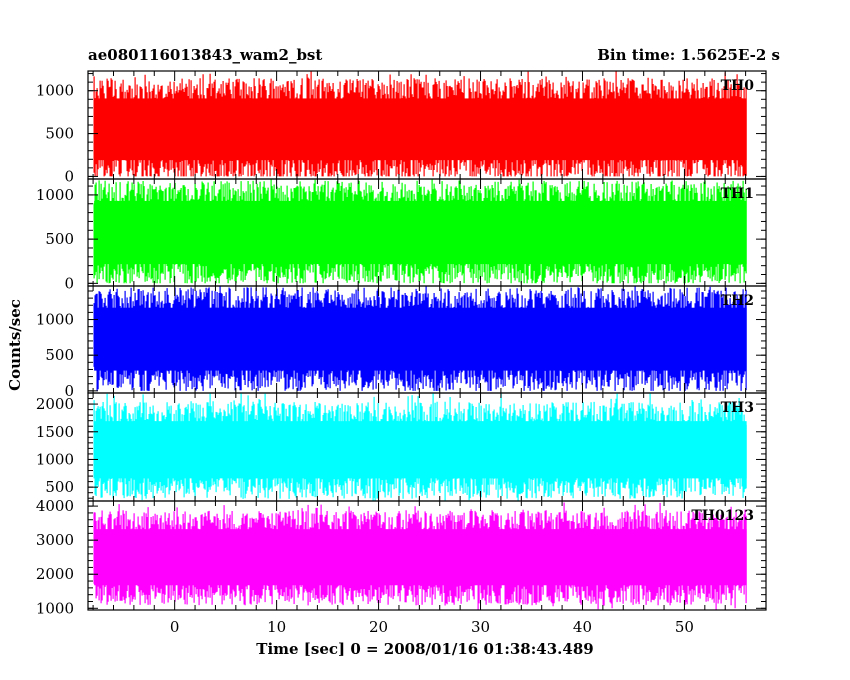 This screenshot has height=680, width=850. I want to click on y-axis-title: Counts/sec, so click(15, 345).